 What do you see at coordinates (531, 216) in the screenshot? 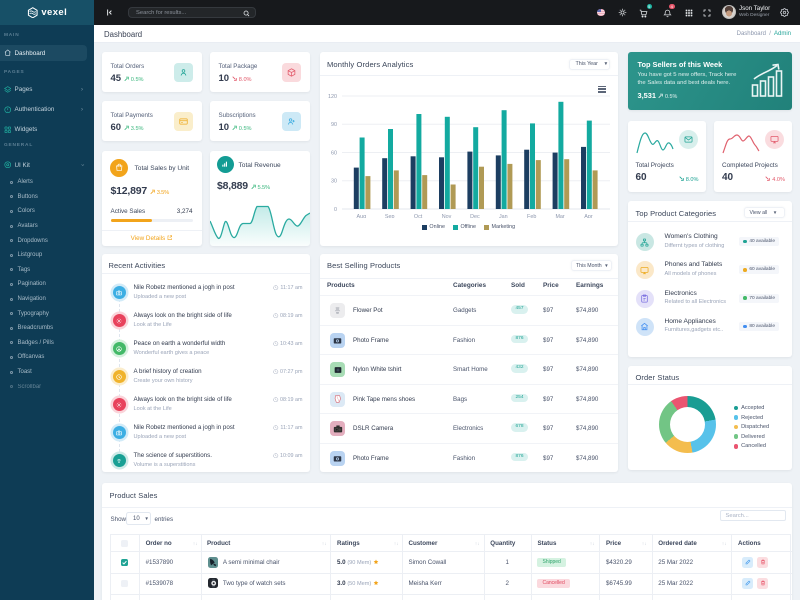
I see `svg-text: Feb` at bounding box center [531, 216].